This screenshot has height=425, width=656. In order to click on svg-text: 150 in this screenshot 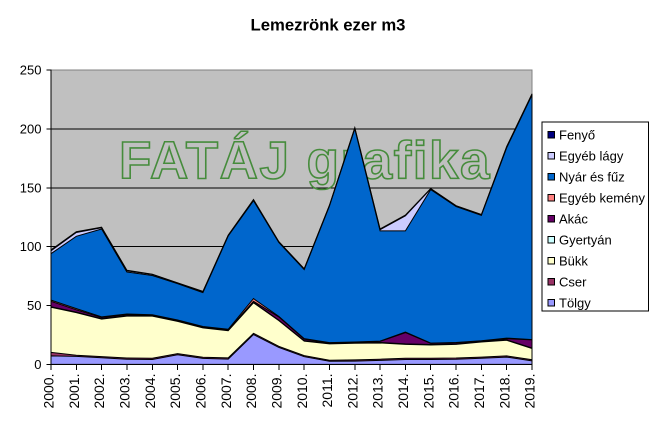, I will do `click(31, 187)`.